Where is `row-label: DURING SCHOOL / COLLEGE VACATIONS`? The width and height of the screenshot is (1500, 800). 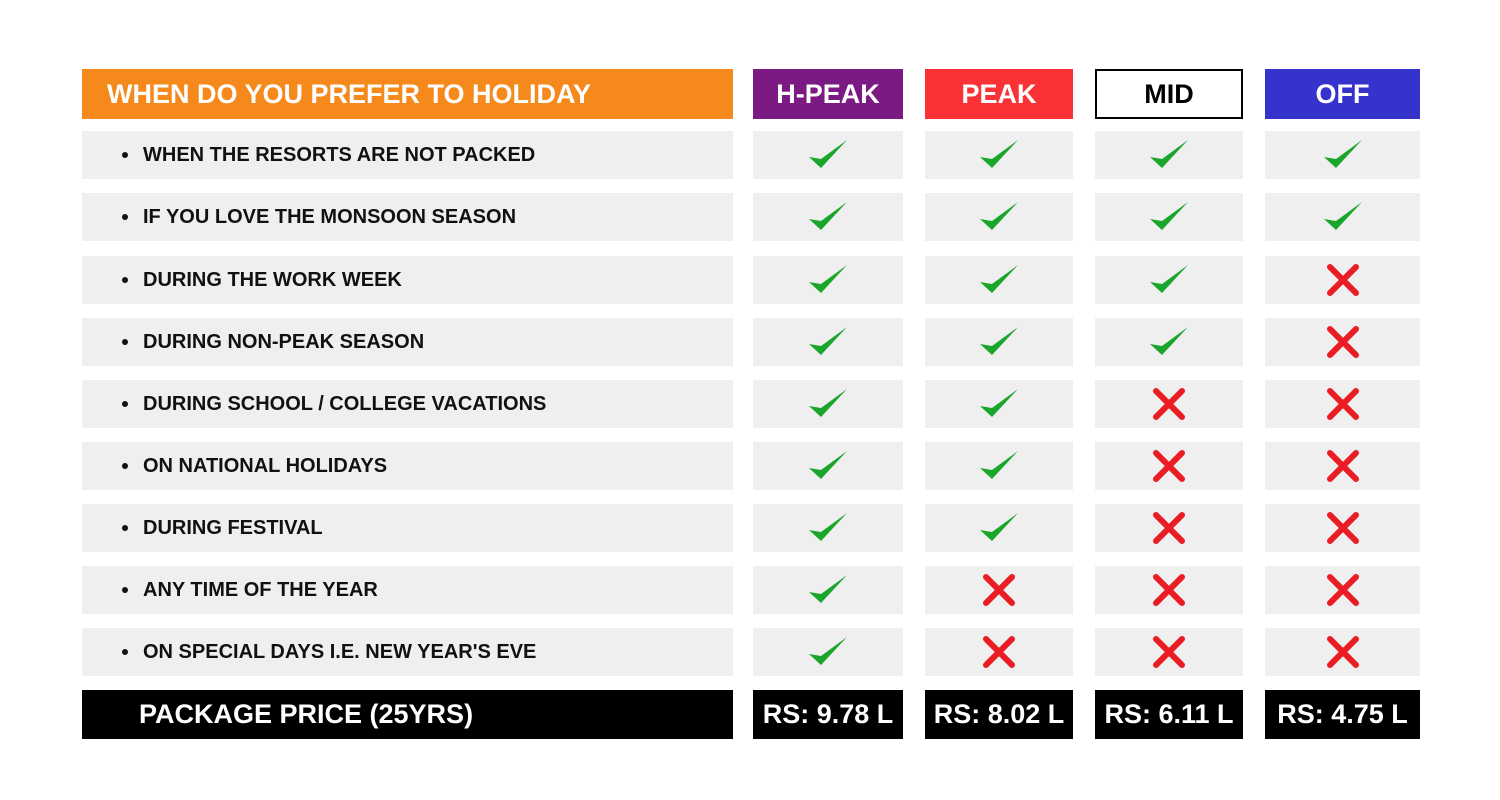
row-label: DURING SCHOOL / COLLEGE VACATIONS is located at coordinates (407, 404).